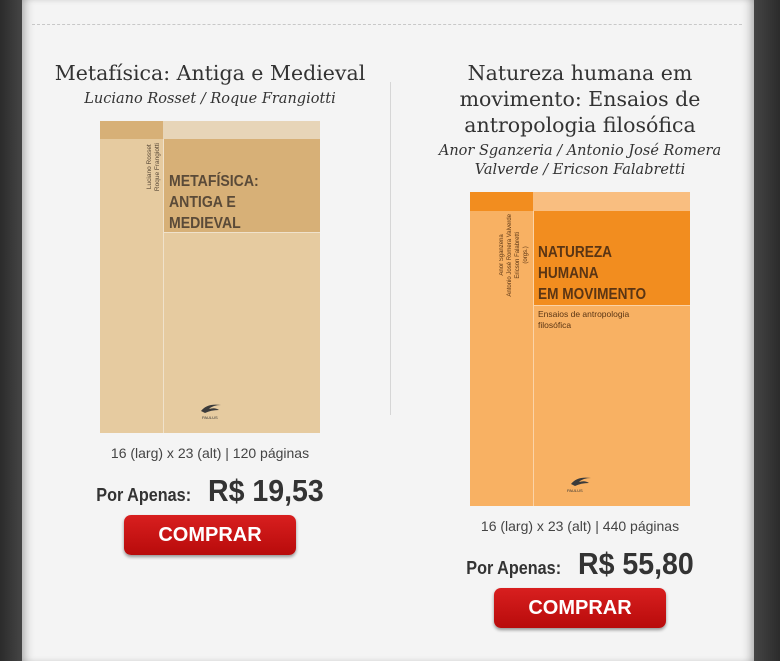  What do you see at coordinates (11, 330) in the screenshot?
I see `page-frame-left` at bounding box center [11, 330].